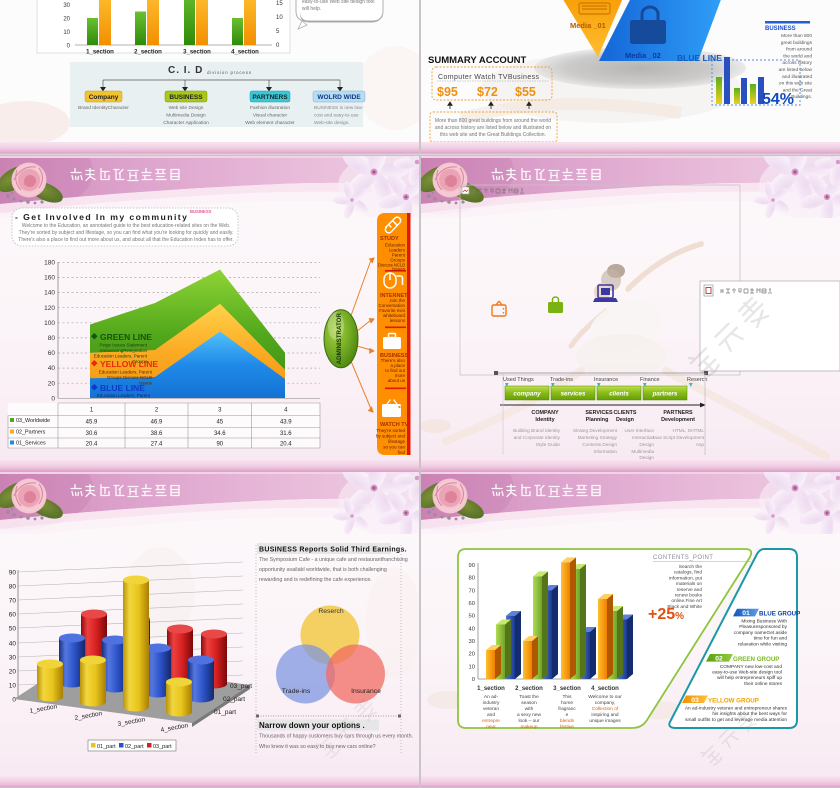 This screenshot has height=788, width=840. Describe the element at coordinates (605, 721) in the screenshot. I see `svg-text: unique images` at that location.